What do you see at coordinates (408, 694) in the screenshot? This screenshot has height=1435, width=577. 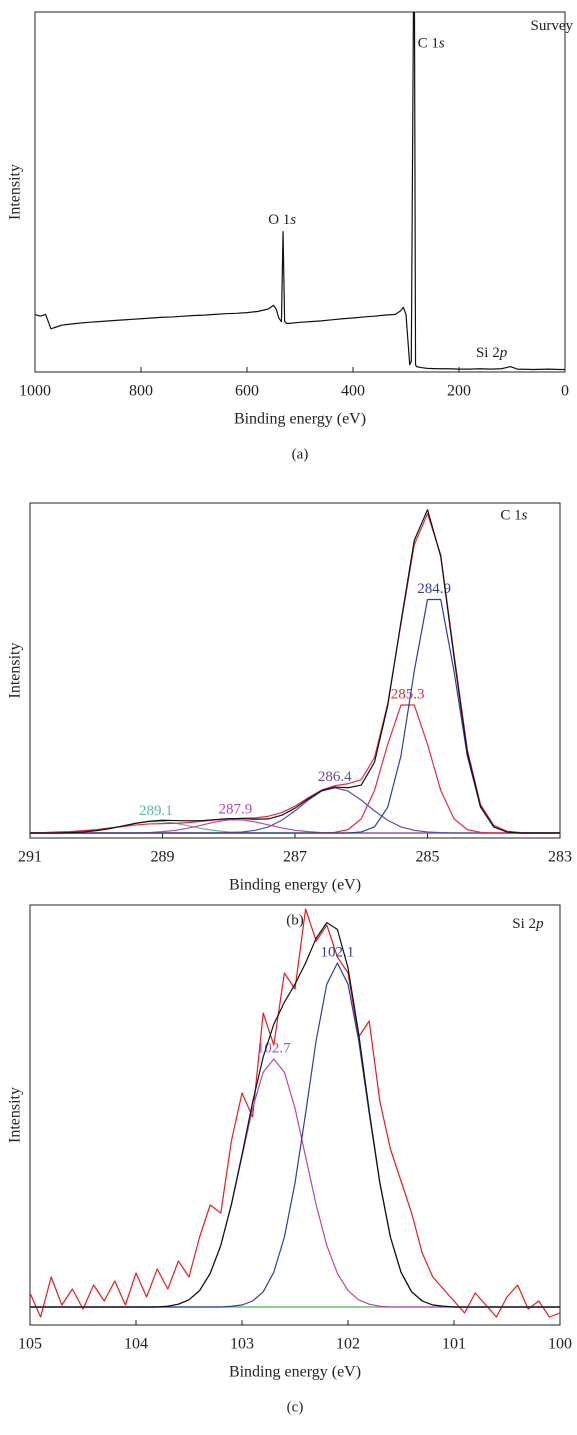 I see `peak-label: 285.3` at bounding box center [408, 694].